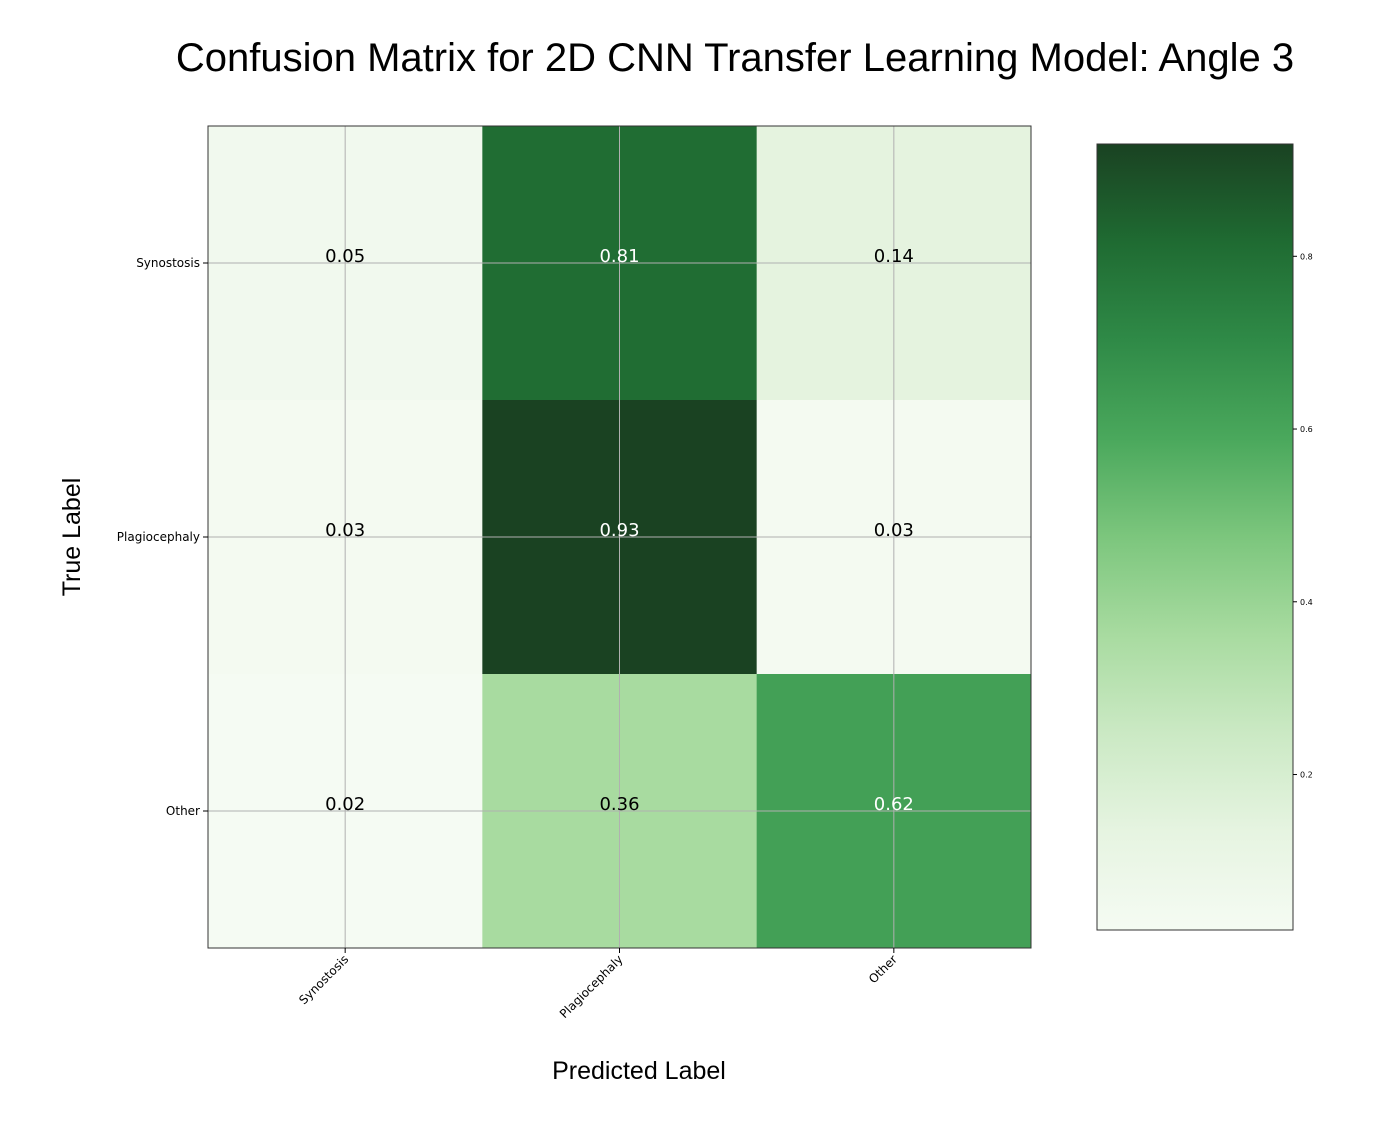 Image resolution: width=1380 pixels, height=1126 pixels. Describe the element at coordinates (1306, 429) in the screenshot. I see `colorbar-tick-label: 0.6` at that location.